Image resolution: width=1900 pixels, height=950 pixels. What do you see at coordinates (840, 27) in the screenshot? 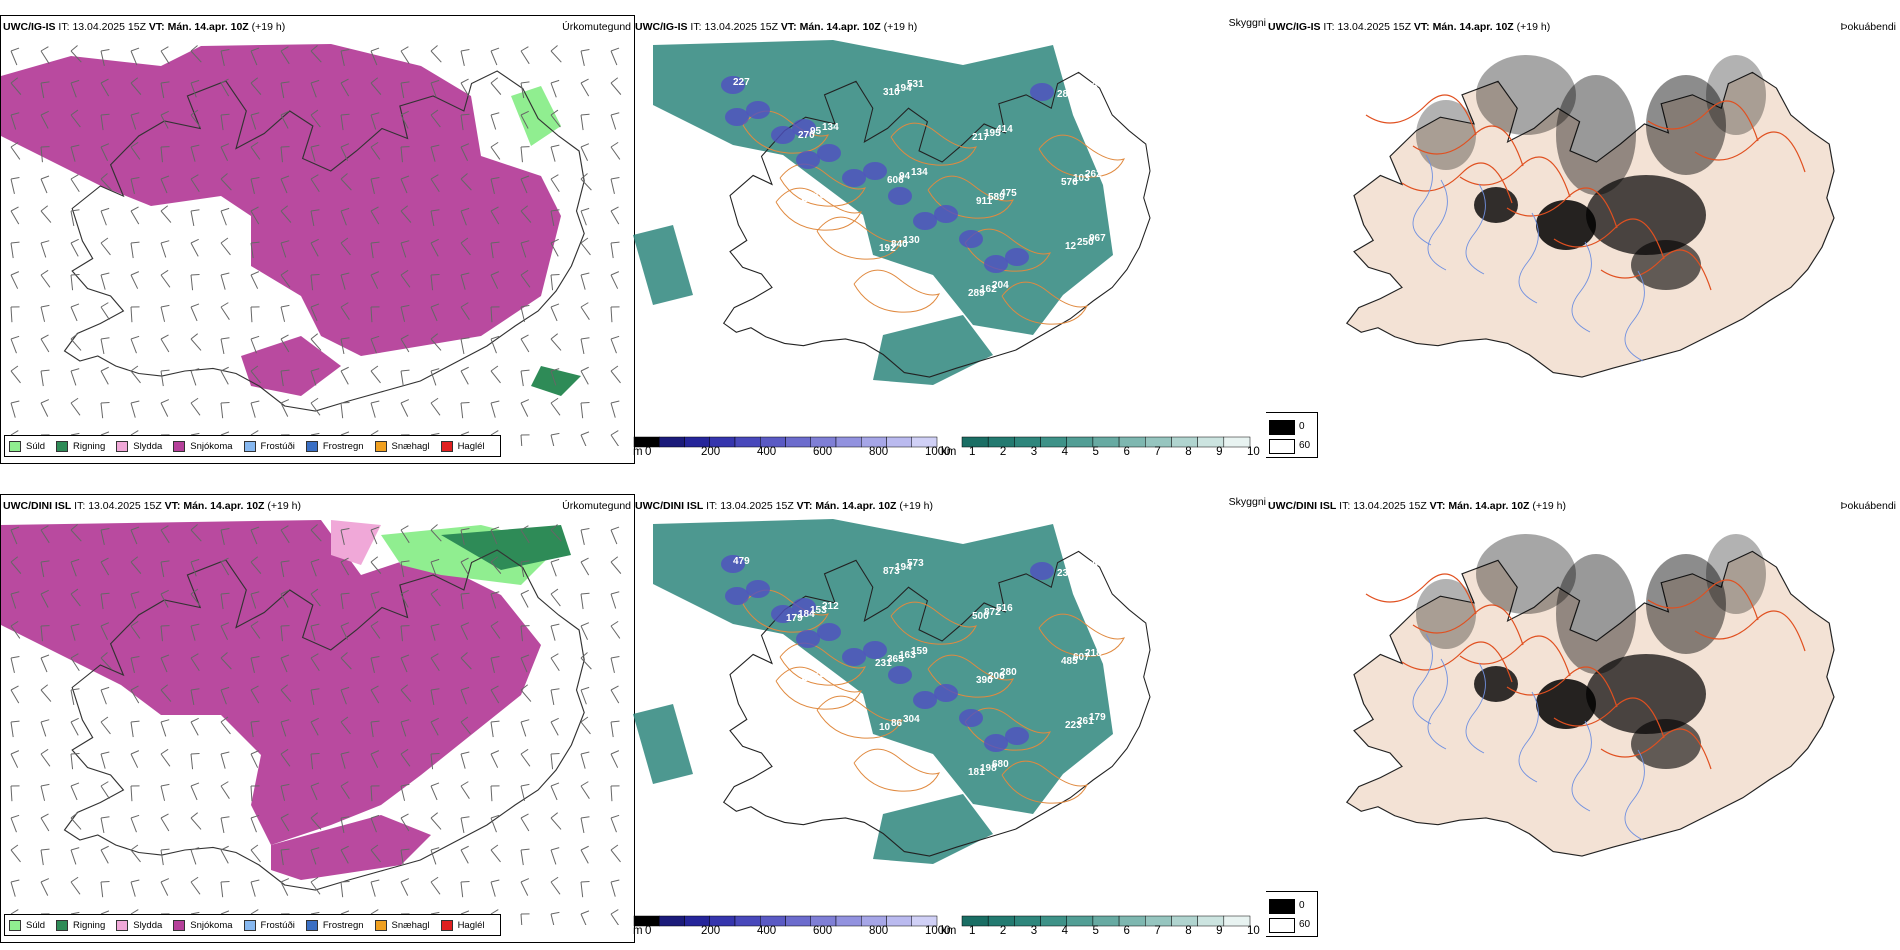
I see `vt-value: Mán. 14.apr. 10Z` at bounding box center [840, 27].